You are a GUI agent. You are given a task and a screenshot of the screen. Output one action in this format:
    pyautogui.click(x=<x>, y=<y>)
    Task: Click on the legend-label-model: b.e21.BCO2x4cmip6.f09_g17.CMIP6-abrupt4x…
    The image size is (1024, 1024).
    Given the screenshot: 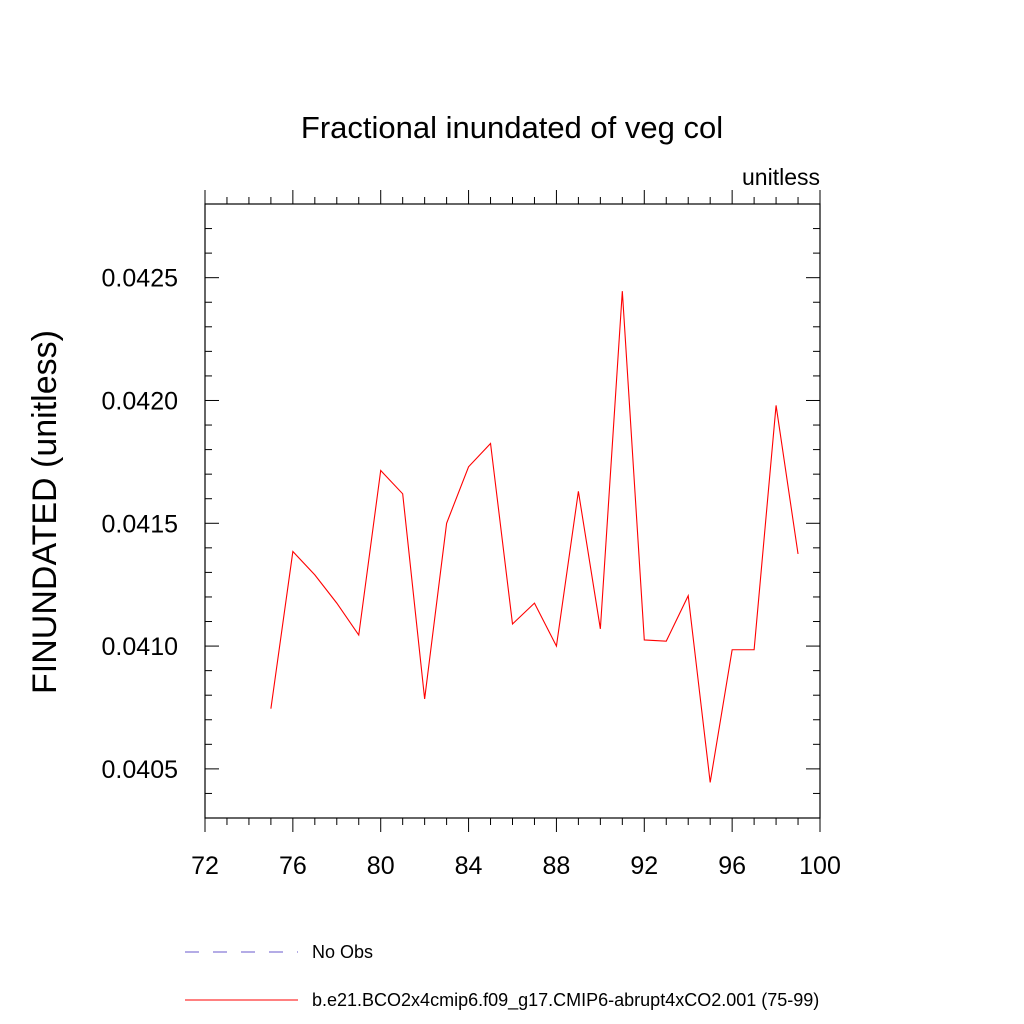 What is the action you would take?
    pyautogui.click(x=565, y=1000)
    